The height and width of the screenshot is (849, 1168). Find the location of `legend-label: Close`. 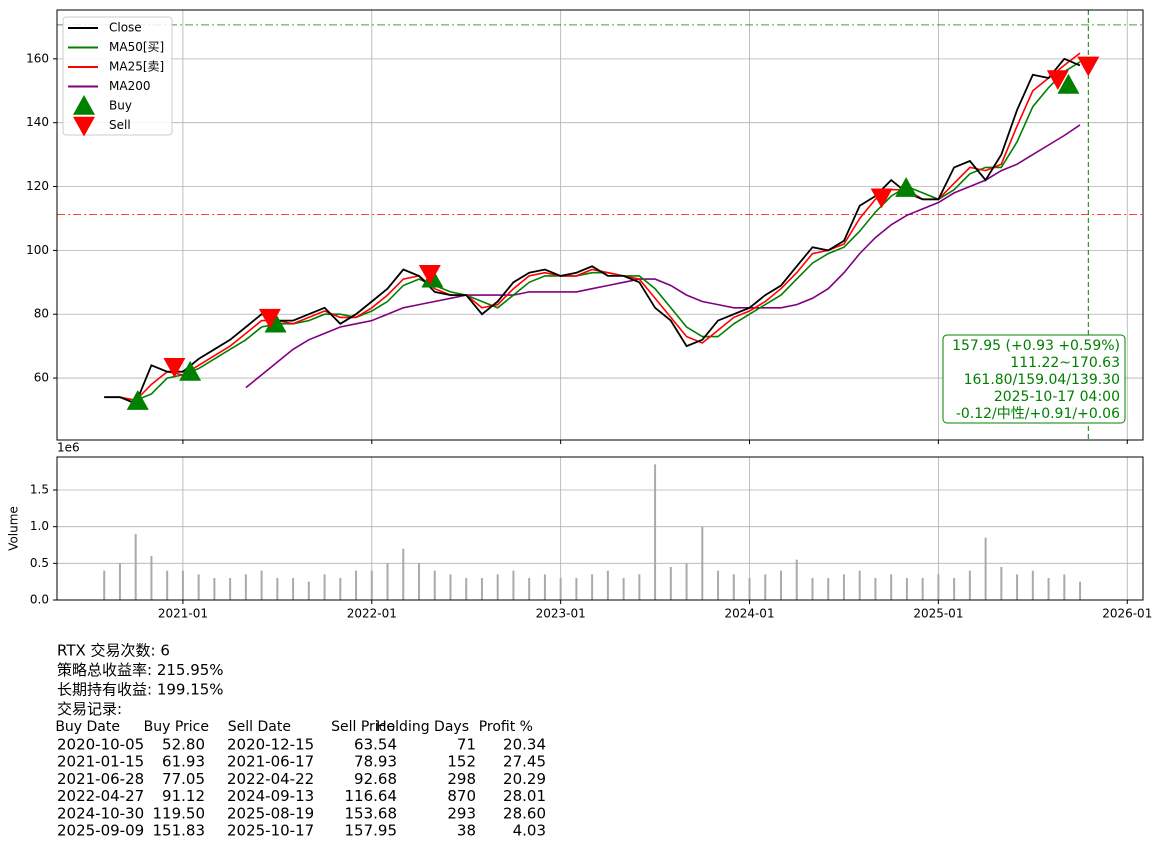

legend-label: Close is located at coordinates (125, 28).